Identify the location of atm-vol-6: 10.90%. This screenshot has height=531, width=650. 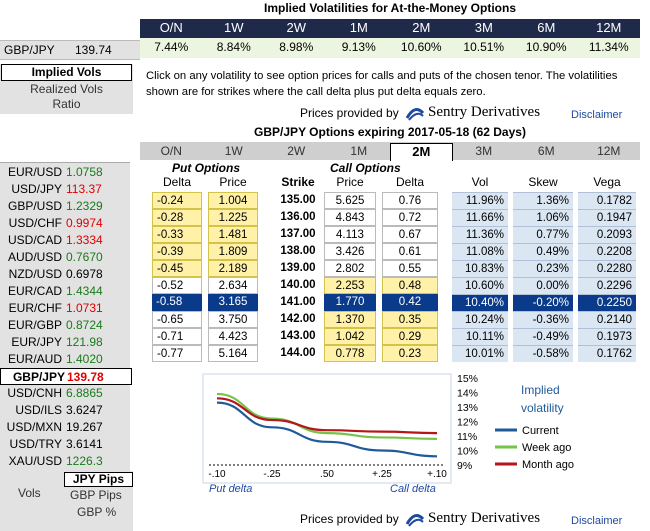
(546, 47).